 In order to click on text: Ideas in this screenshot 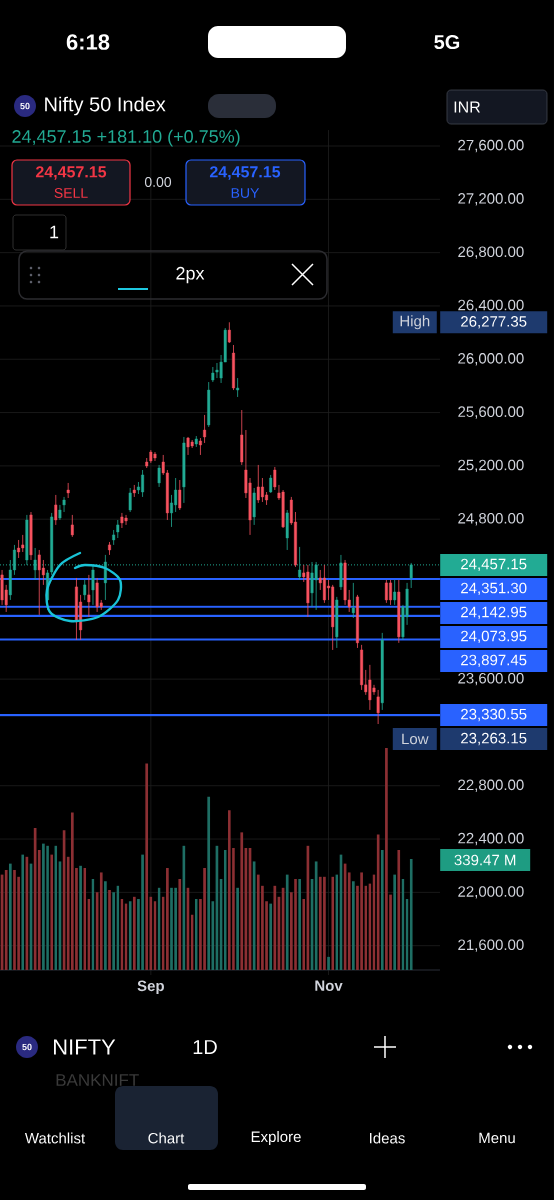, I will do `click(387, 1138)`.